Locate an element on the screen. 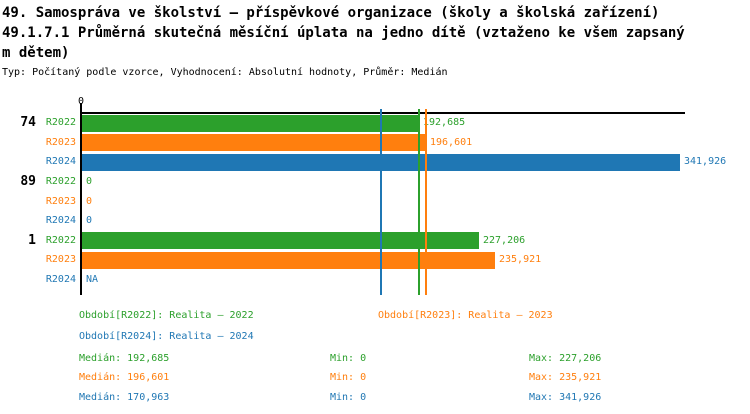 The image size is (750, 414). legend-median-r2024: Medián: 170,963 is located at coordinates (124, 397).